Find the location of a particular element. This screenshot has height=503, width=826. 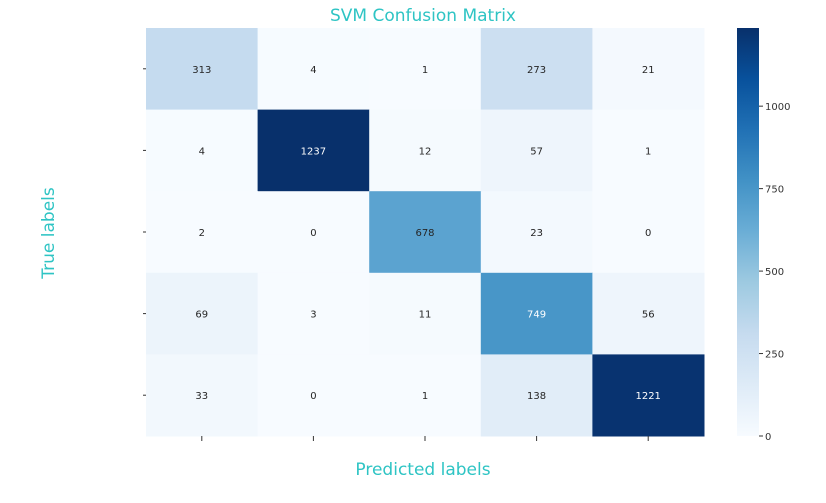

colorbar-tick-label: 500 is located at coordinates (774, 272).